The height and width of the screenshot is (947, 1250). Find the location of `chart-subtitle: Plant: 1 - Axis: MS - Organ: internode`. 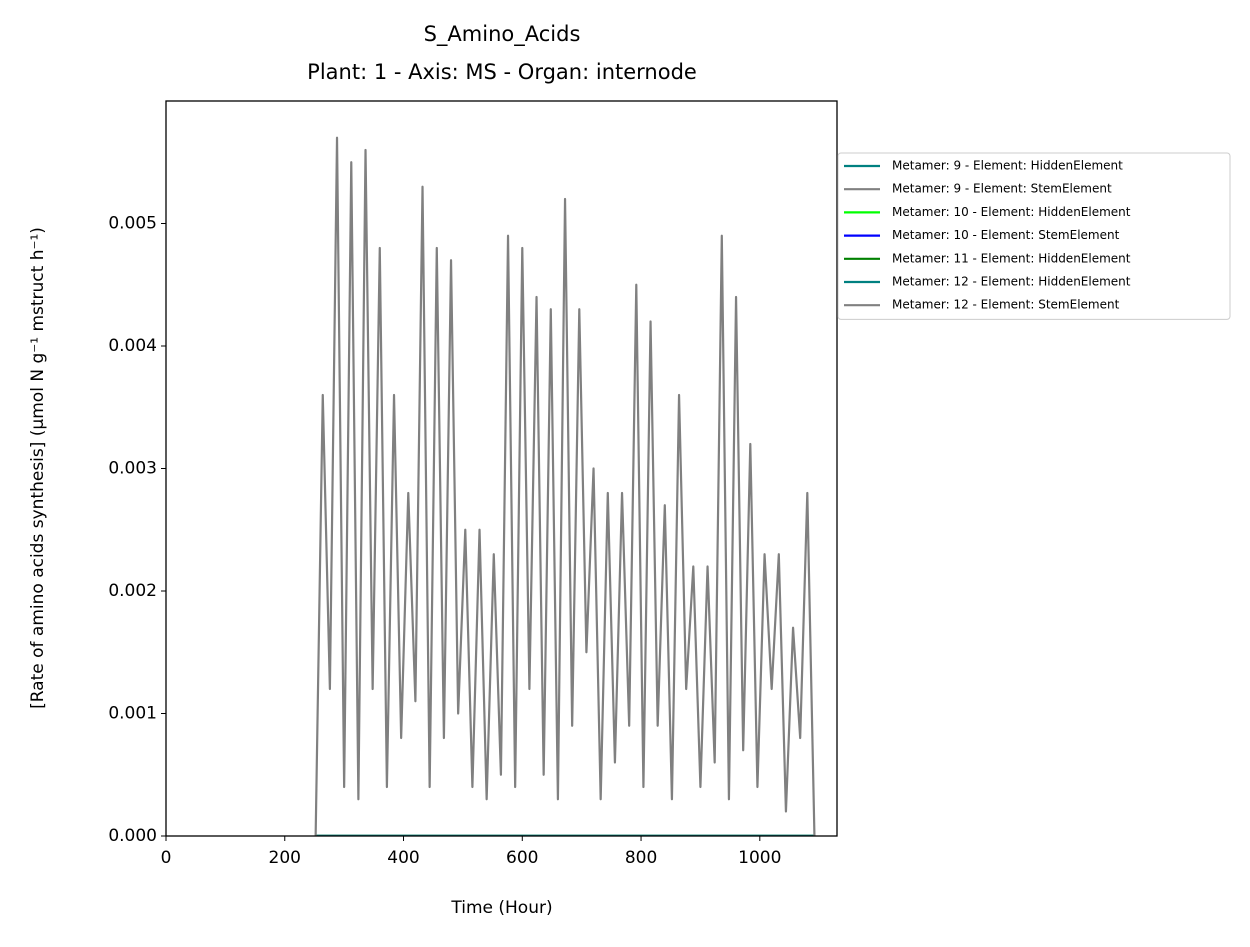

chart-subtitle: Plant: 1 - Axis: MS - Organ: internode is located at coordinates (502, 72).